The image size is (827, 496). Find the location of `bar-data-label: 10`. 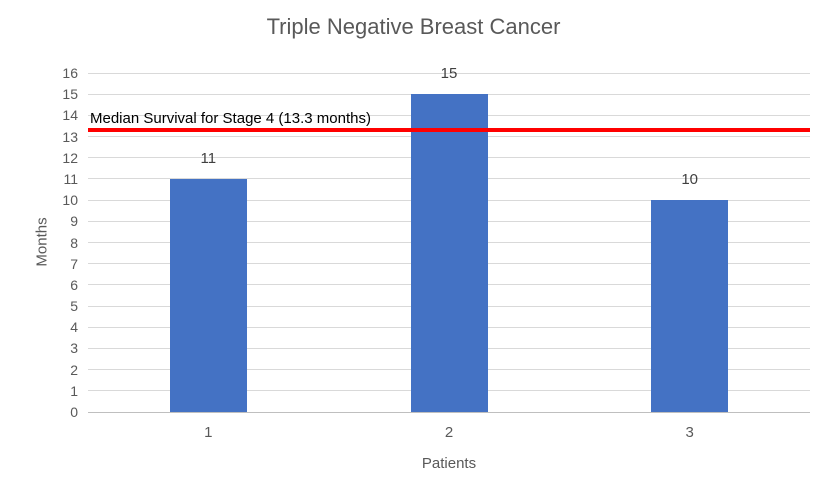

bar-data-label: 10 is located at coordinates (689, 180).